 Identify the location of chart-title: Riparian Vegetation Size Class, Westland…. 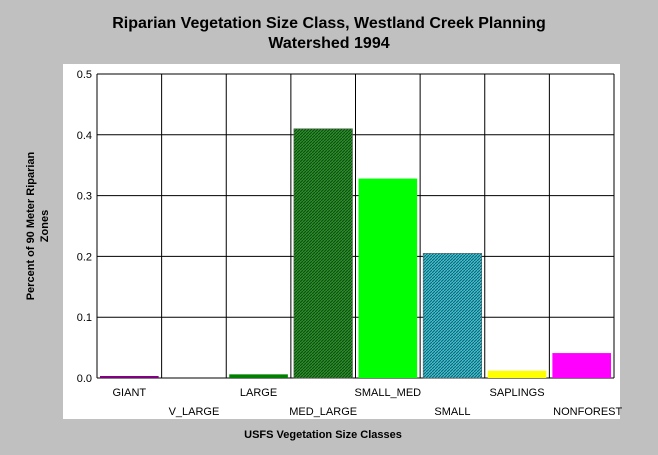
(329, 34).